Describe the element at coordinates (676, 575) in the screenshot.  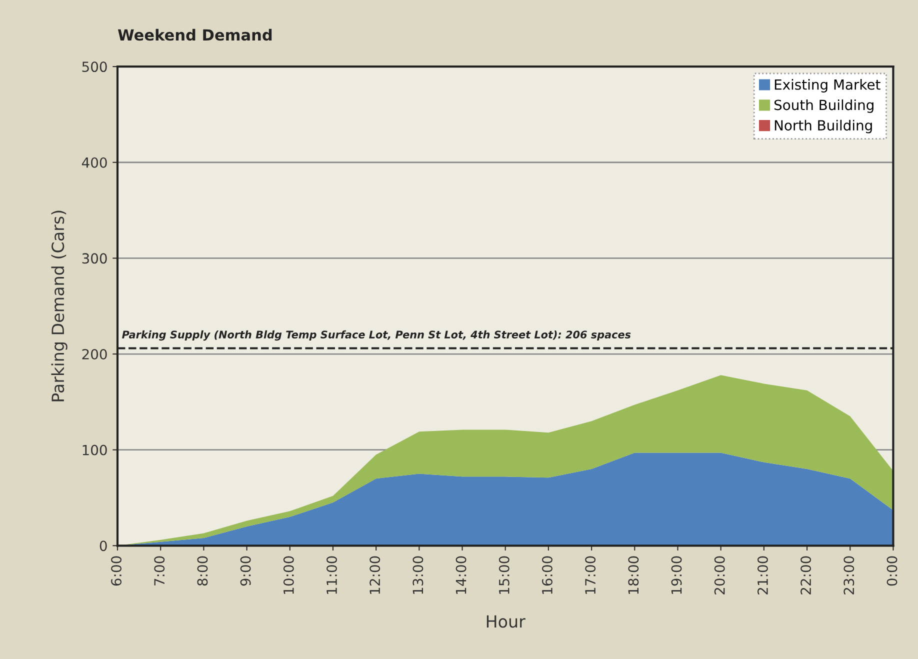
I see `x-tick-label: 19:00` at that location.